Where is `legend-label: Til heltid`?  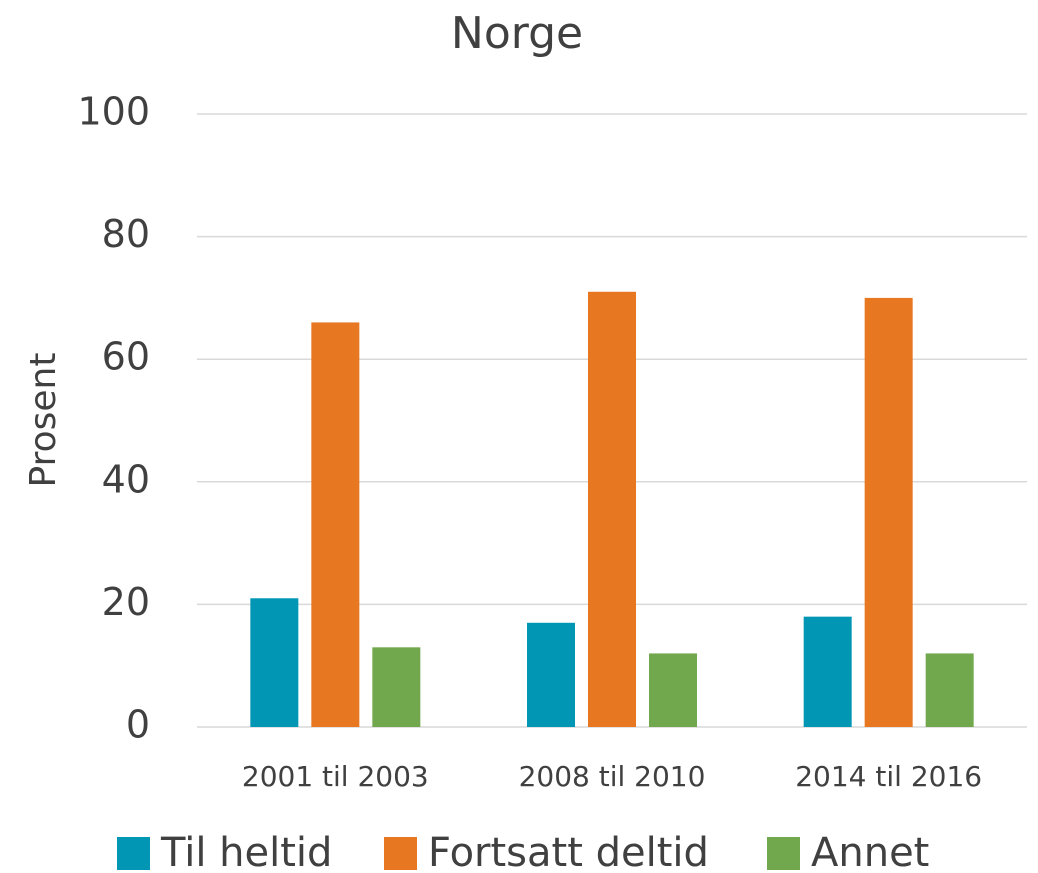
legend-label: Til heltid is located at coordinates (246, 851).